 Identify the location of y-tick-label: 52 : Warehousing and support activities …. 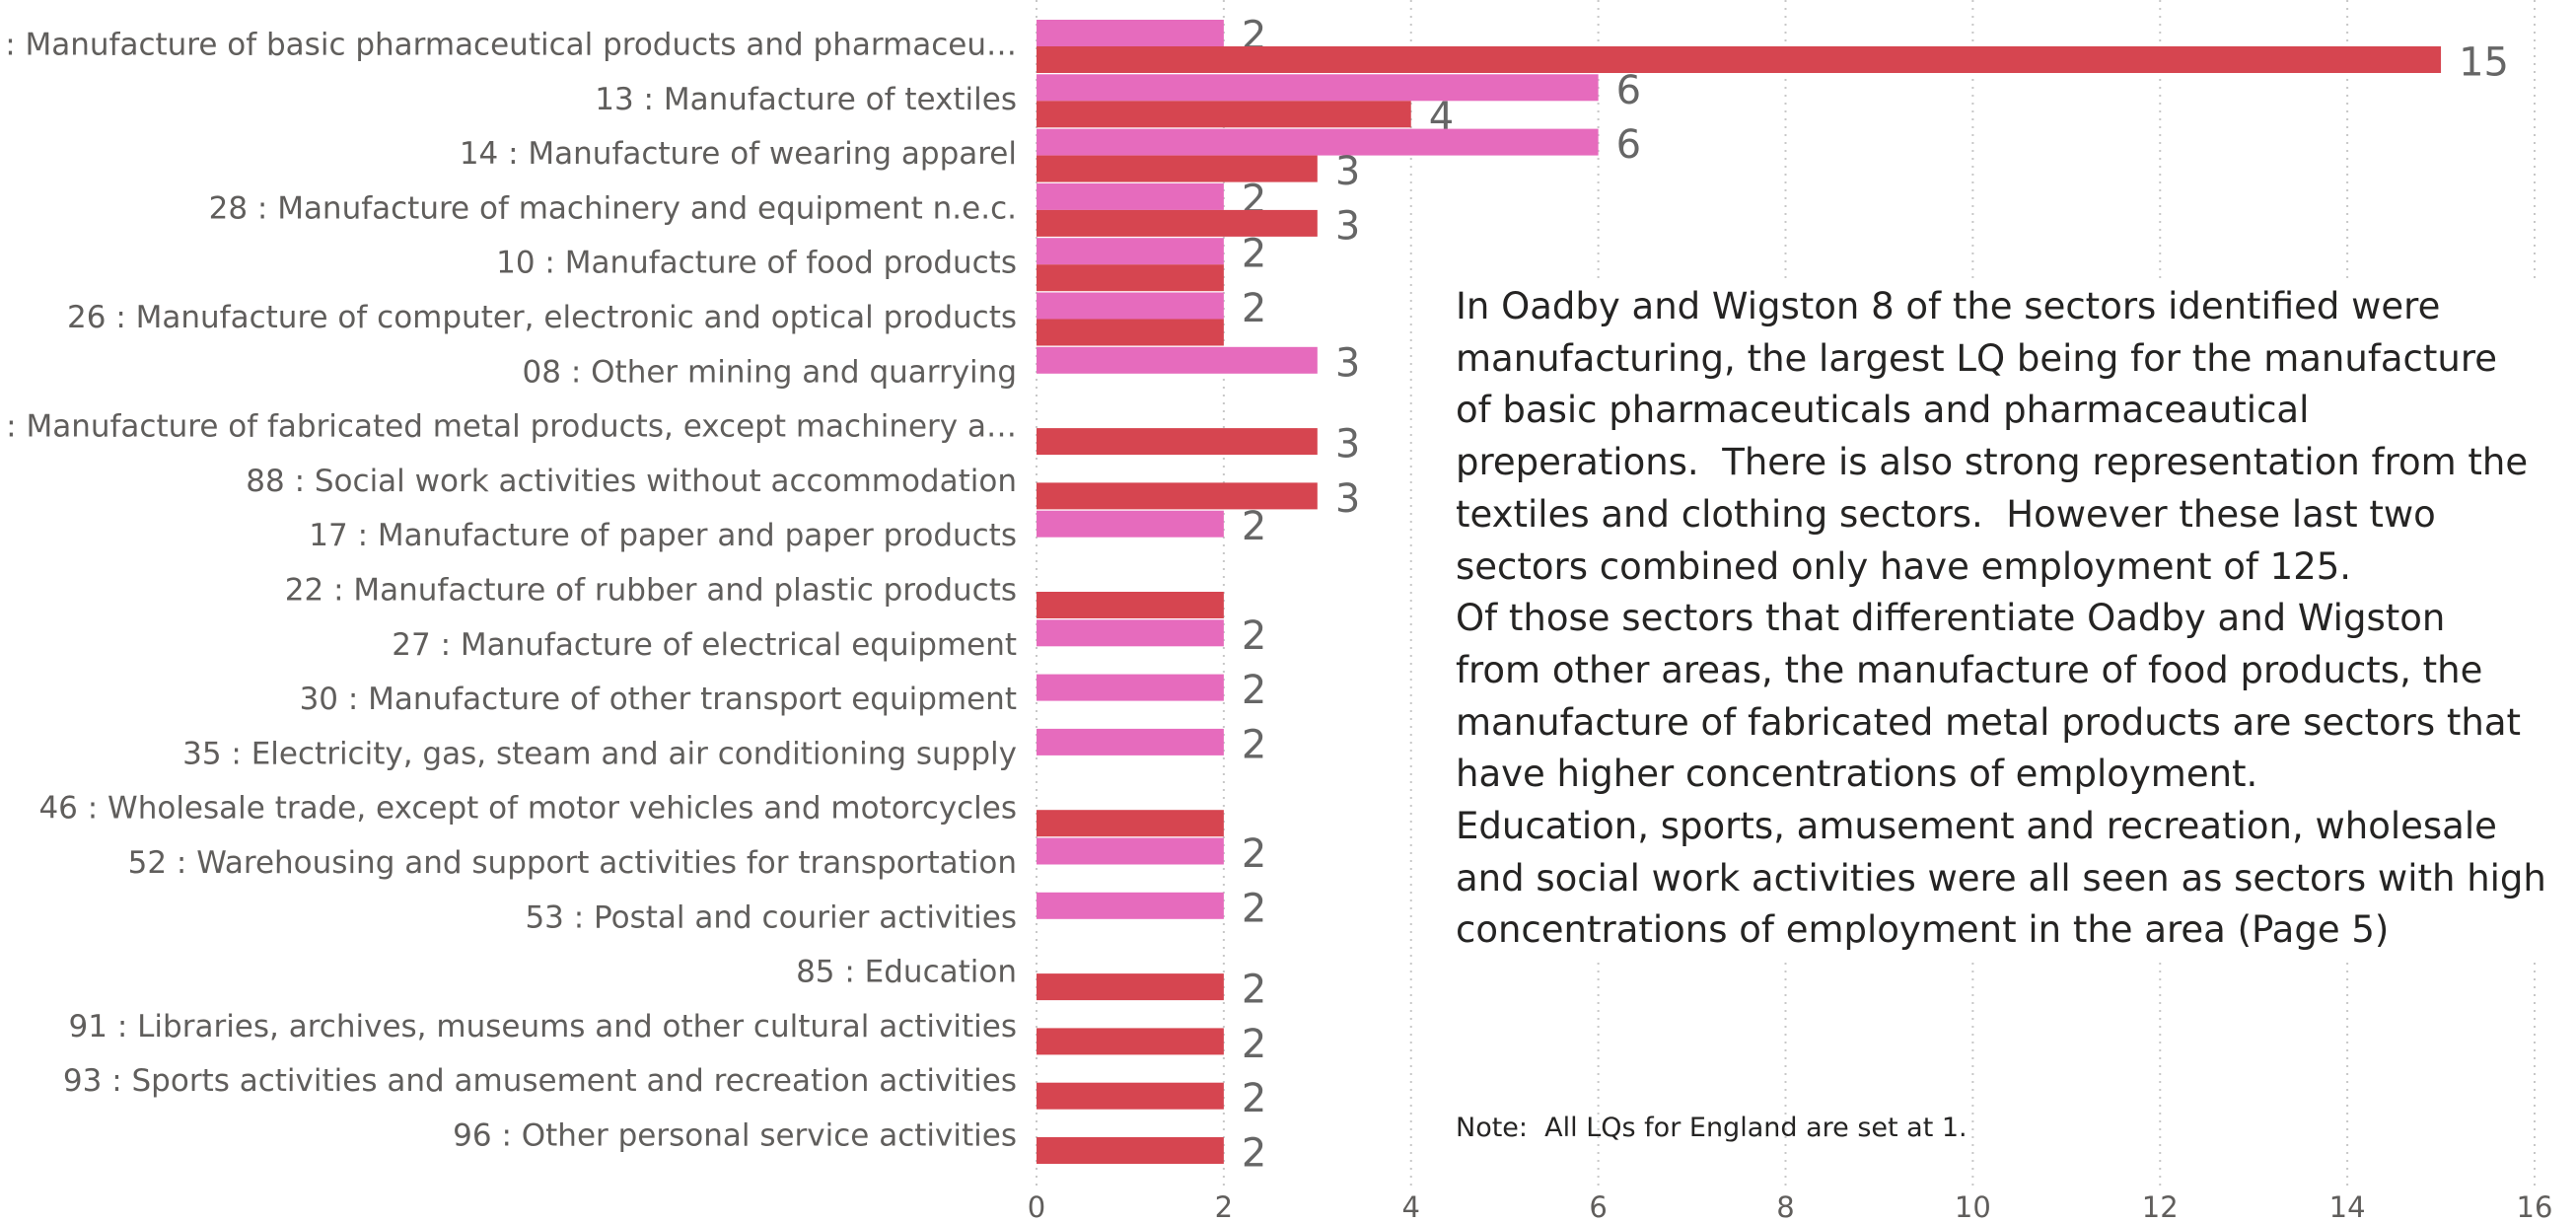
(572, 863).